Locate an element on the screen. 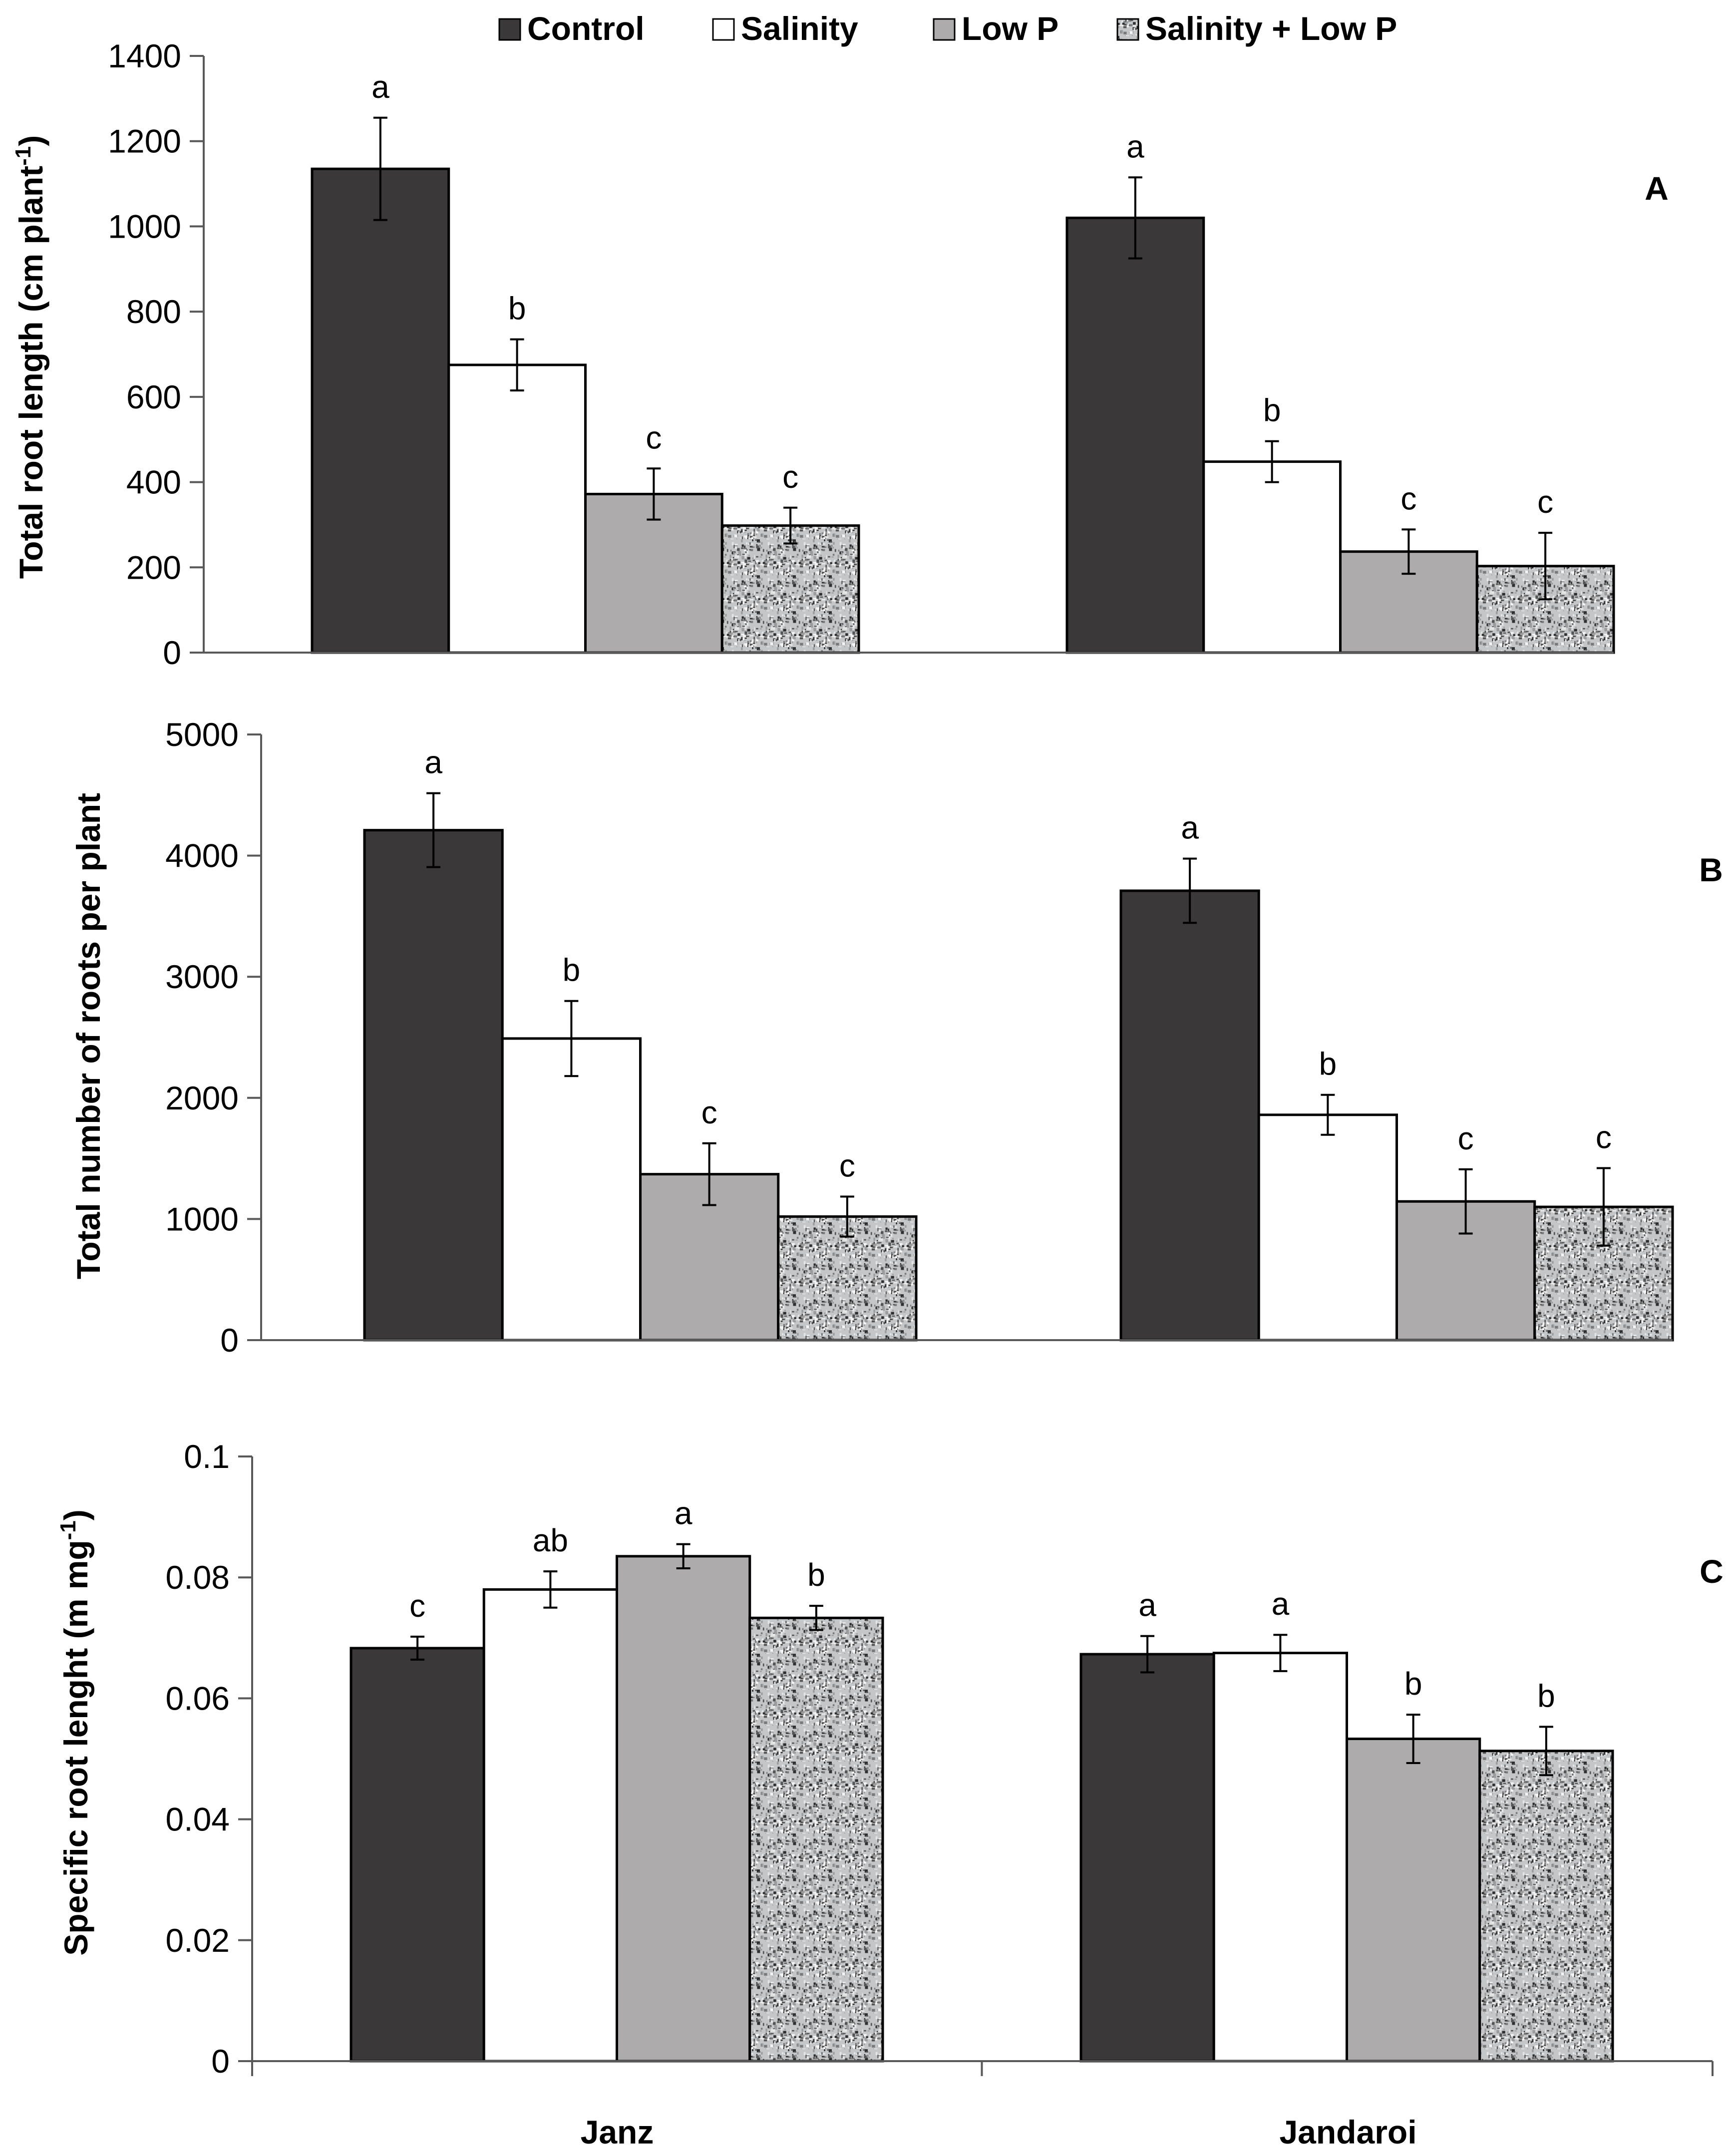  panel-a-ytick-label: 1200 is located at coordinates (144, 141).